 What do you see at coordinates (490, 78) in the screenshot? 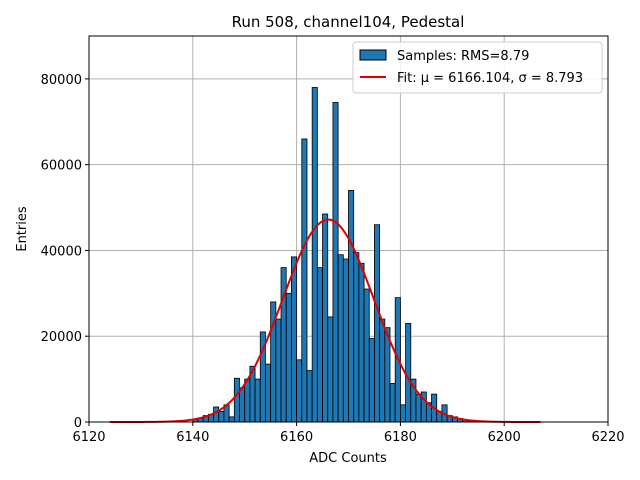
I see `legend-fit-label: Fit: μ = 6166.104, σ = 8.793` at bounding box center [490, 78].